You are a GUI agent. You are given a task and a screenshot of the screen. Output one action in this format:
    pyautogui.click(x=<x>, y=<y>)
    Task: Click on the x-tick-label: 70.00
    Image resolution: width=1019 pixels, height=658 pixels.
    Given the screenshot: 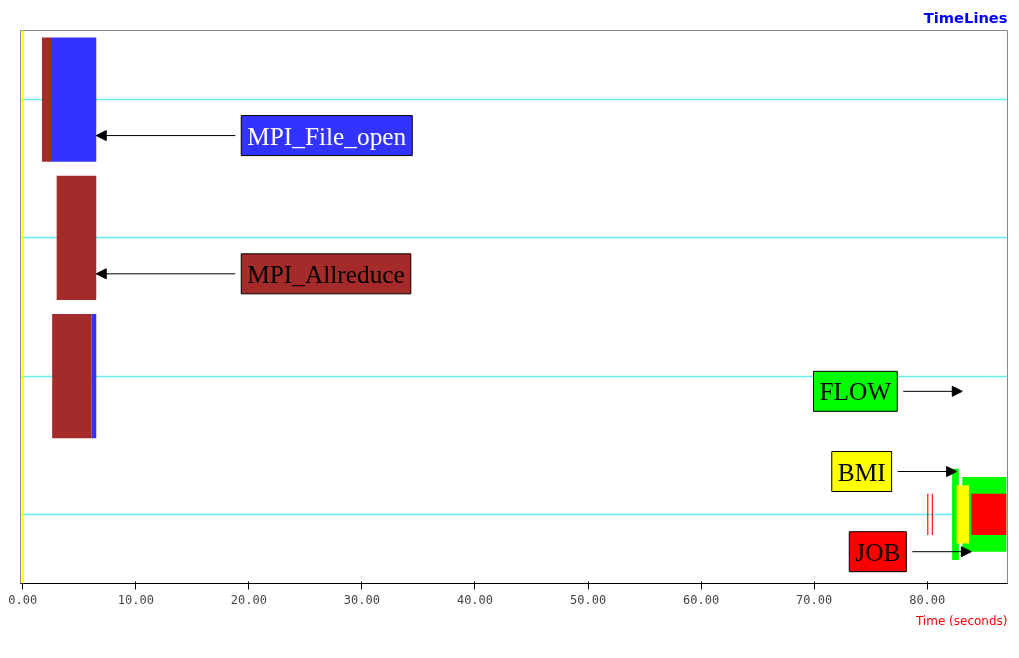 What is the action you would take?
    pyautogui.click(x=814, y=599)
    